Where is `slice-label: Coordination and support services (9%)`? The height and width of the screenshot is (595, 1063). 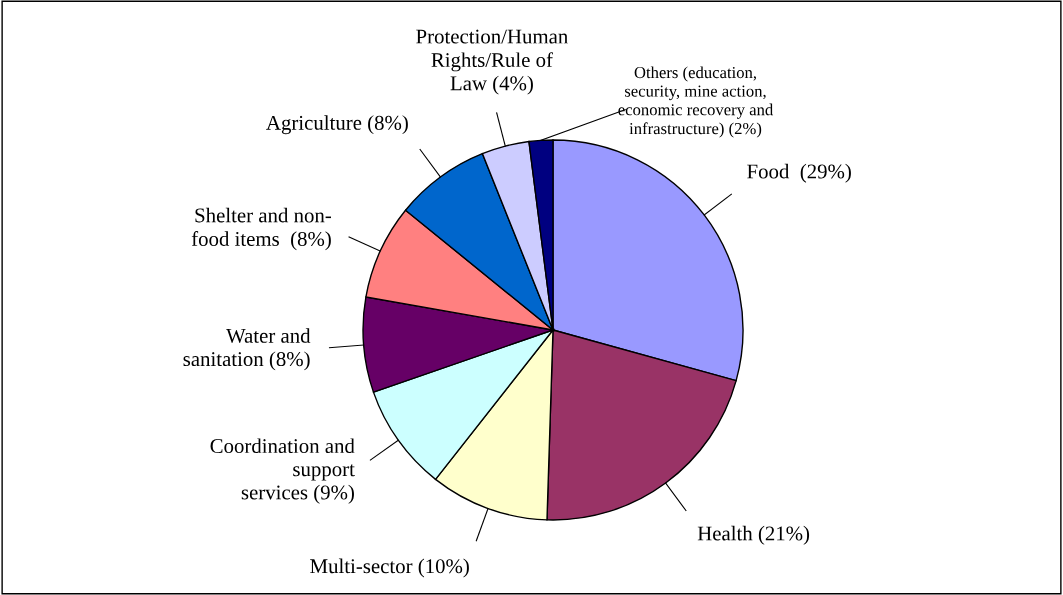
slice-label: Coordination and support services (9%) is located at coordinates (282, 471).